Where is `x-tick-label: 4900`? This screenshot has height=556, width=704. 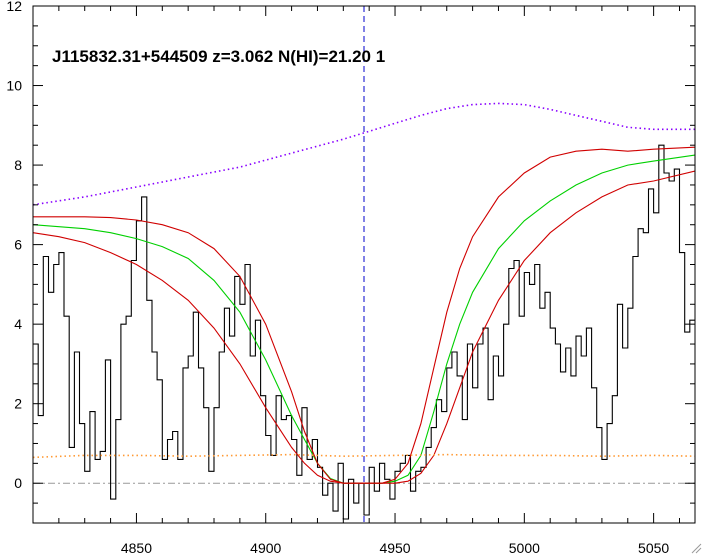 x-tick-label: 4900 is located at coordinates (265, 548).